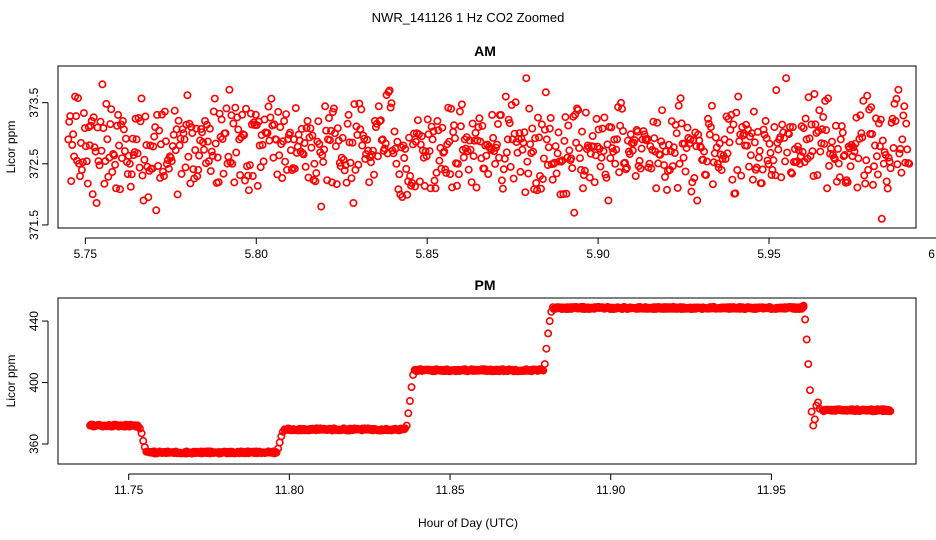 The image size is (936, 540). I want to click on pm-y-tick-label: 440, so click(34, 321).